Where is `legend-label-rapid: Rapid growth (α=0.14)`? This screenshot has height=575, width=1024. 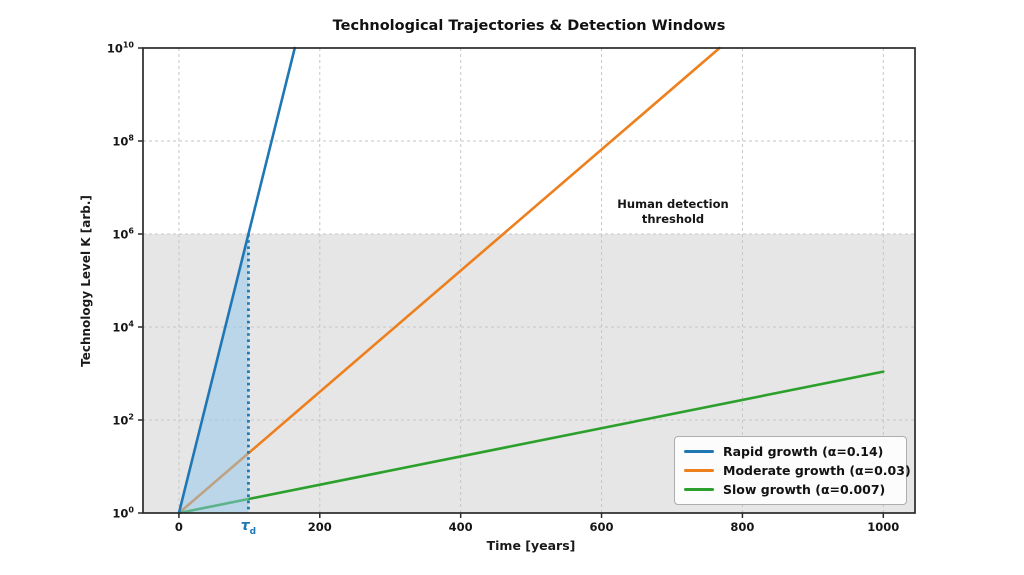 legend-label-rapid: Rapid growth (α=0.14) is located at coordinates (803, 451).